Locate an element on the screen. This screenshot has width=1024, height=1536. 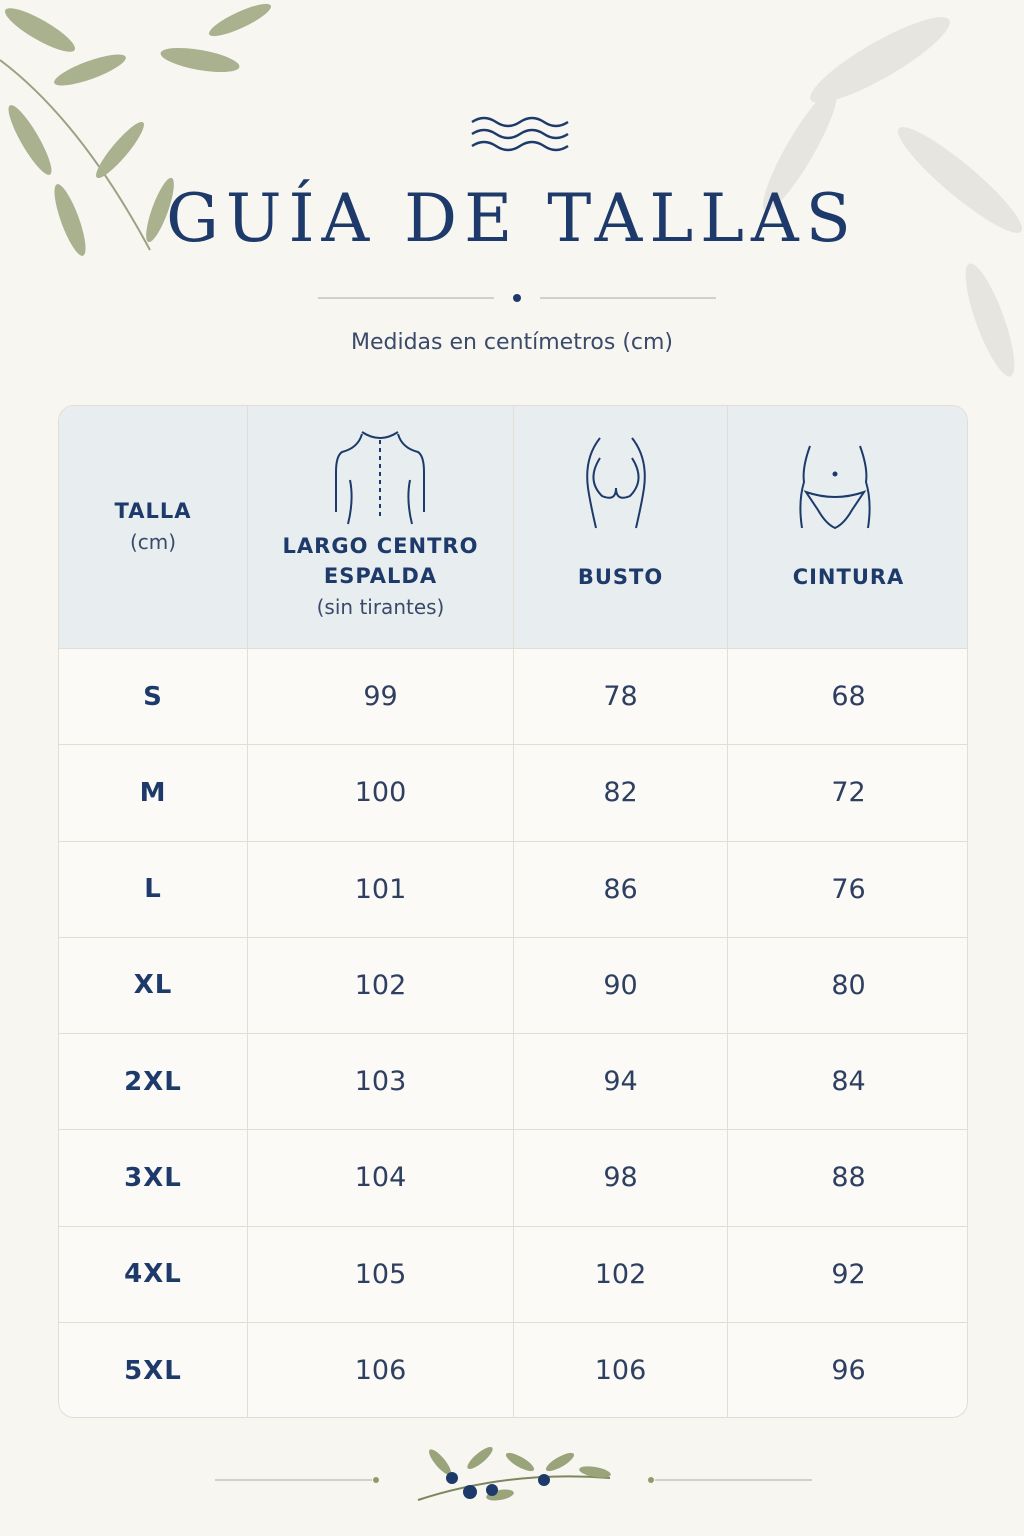
measurement: 80 is located at coordinates (847, 986).